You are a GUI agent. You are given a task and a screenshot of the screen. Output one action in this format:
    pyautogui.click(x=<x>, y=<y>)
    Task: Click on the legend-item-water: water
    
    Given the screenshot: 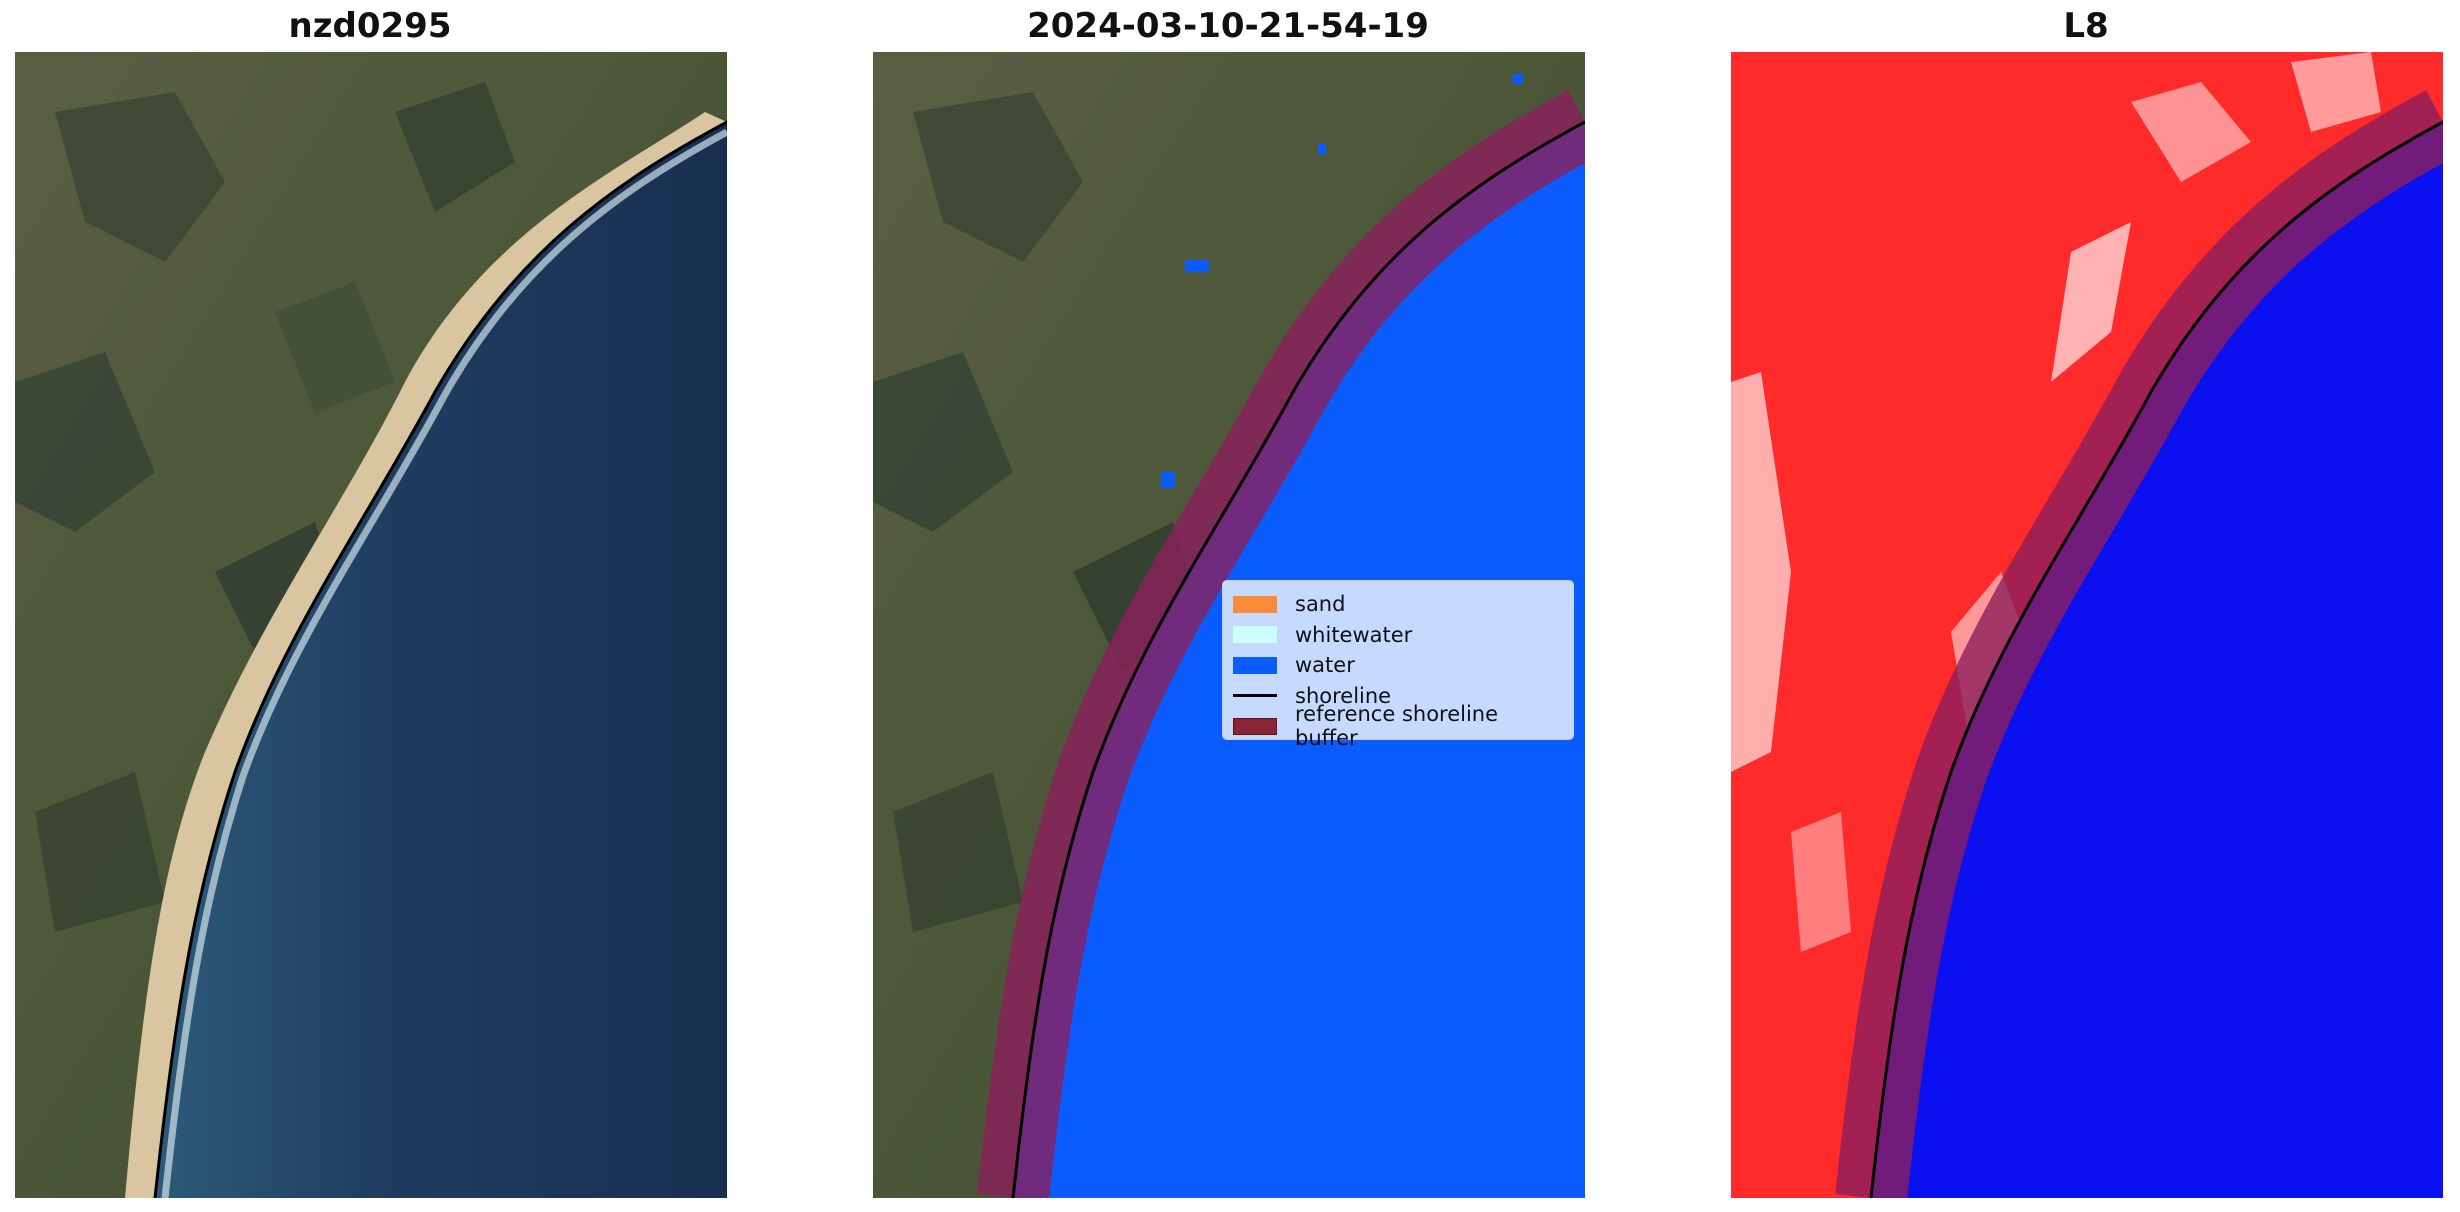 What is the action you would take?
    pyautogui.click(x=1398, y=665)
    